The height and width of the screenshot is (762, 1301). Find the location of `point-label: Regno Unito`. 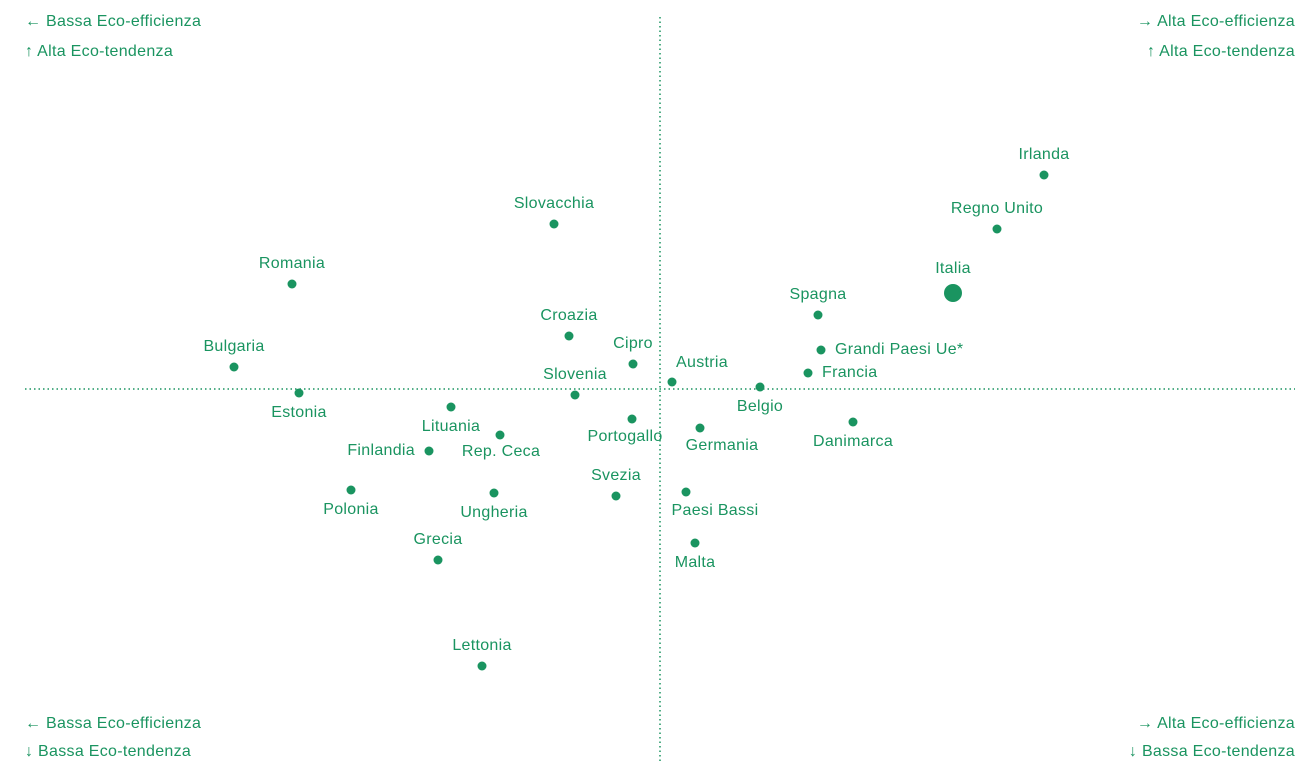

point-label: Regno Unito is located at coordinates (997, 208).